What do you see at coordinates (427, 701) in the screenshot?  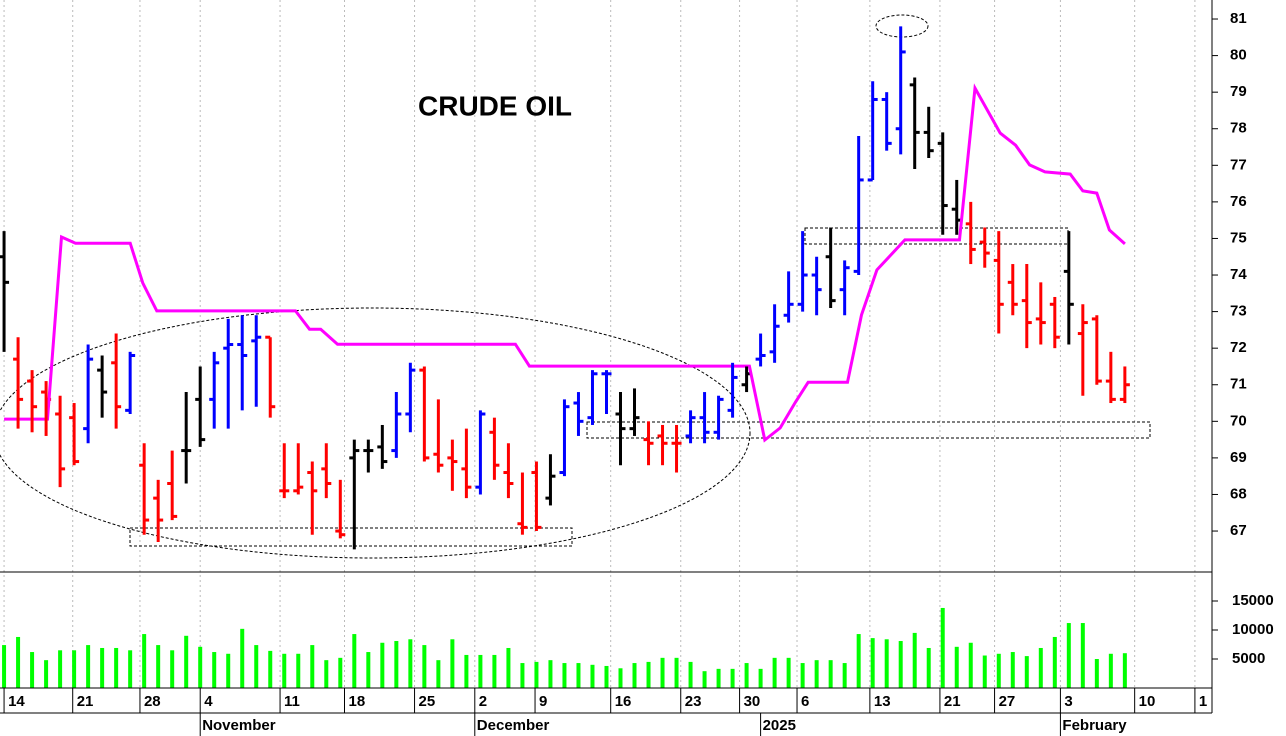 I see `x-tick-label: 25` at bounding box center [427, 701].